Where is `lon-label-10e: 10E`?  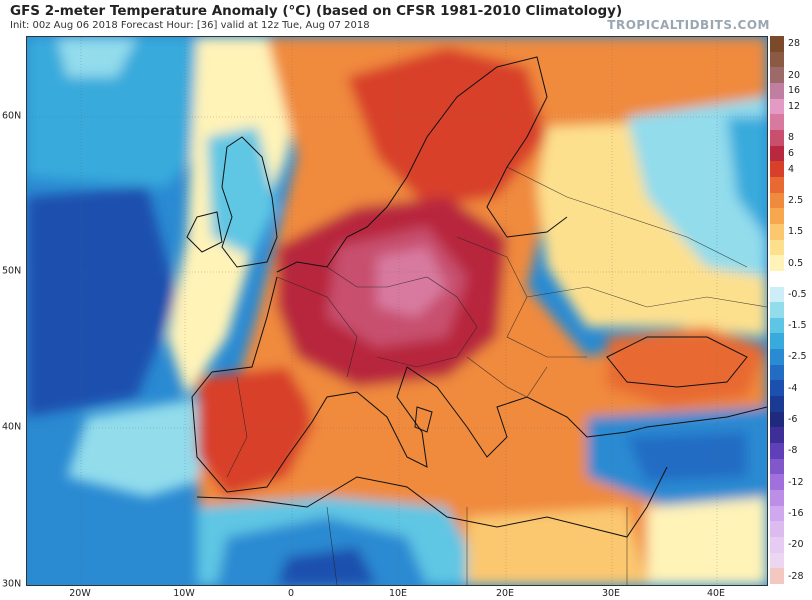 lon-label-10e: 10E is located at coordinates (398, 593).